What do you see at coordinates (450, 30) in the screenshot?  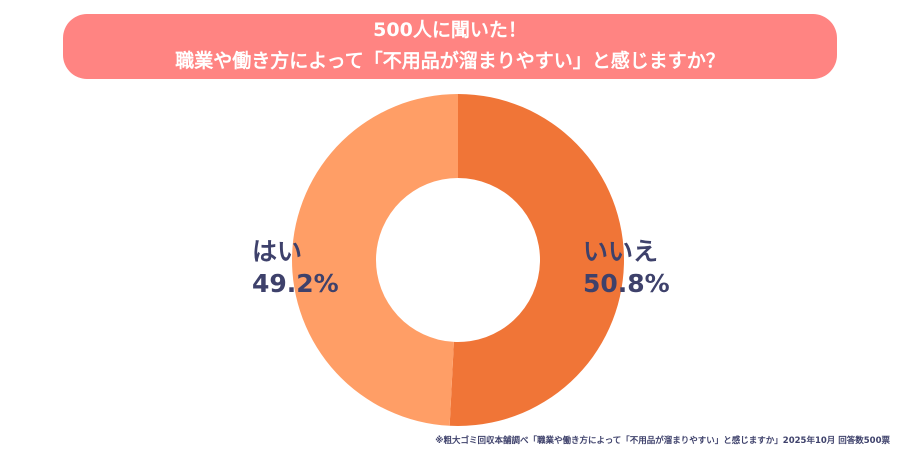 I see `chart-title-line1: 500人に聞いた！` at bounding box center [450, 30].